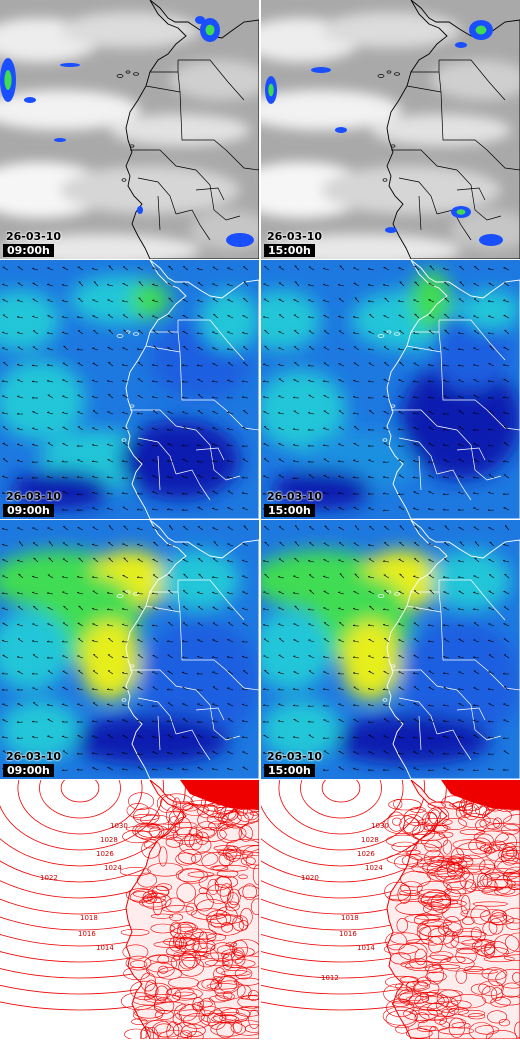 The height and width of the screenshot is (1040, 520). Describe the element at coordinates (87, 934) in the screenshot. I see `isobar-label: 1016` at that location.